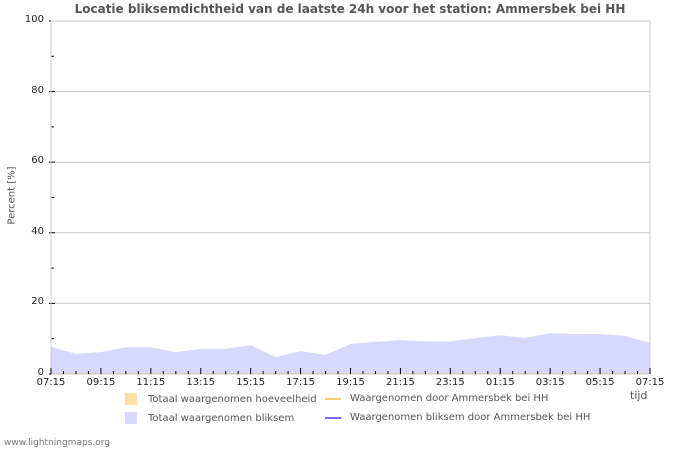  I want to click on y-tick-label: 20, so click(37, 302).